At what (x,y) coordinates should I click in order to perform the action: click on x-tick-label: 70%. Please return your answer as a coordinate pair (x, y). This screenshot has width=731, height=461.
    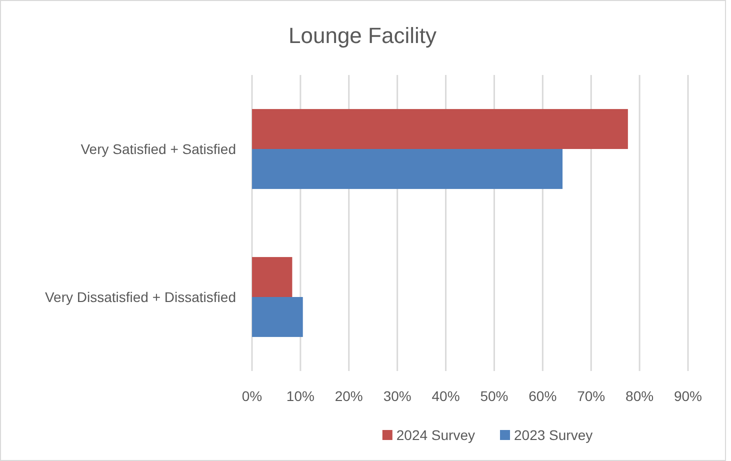
    Looking at the image, I should click on (591, 396).